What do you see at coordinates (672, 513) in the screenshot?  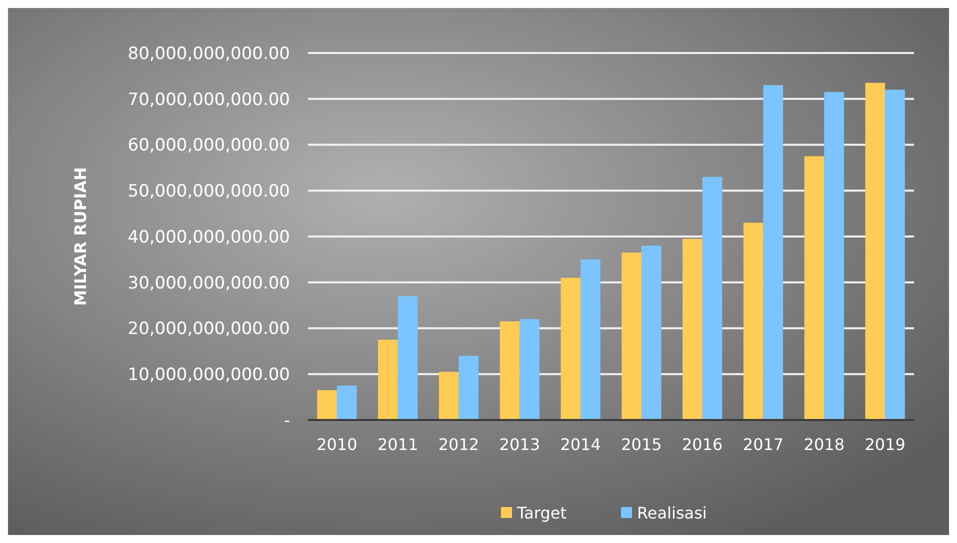 I see `legend-label: Realisasi` at bounding box center [672, 513].